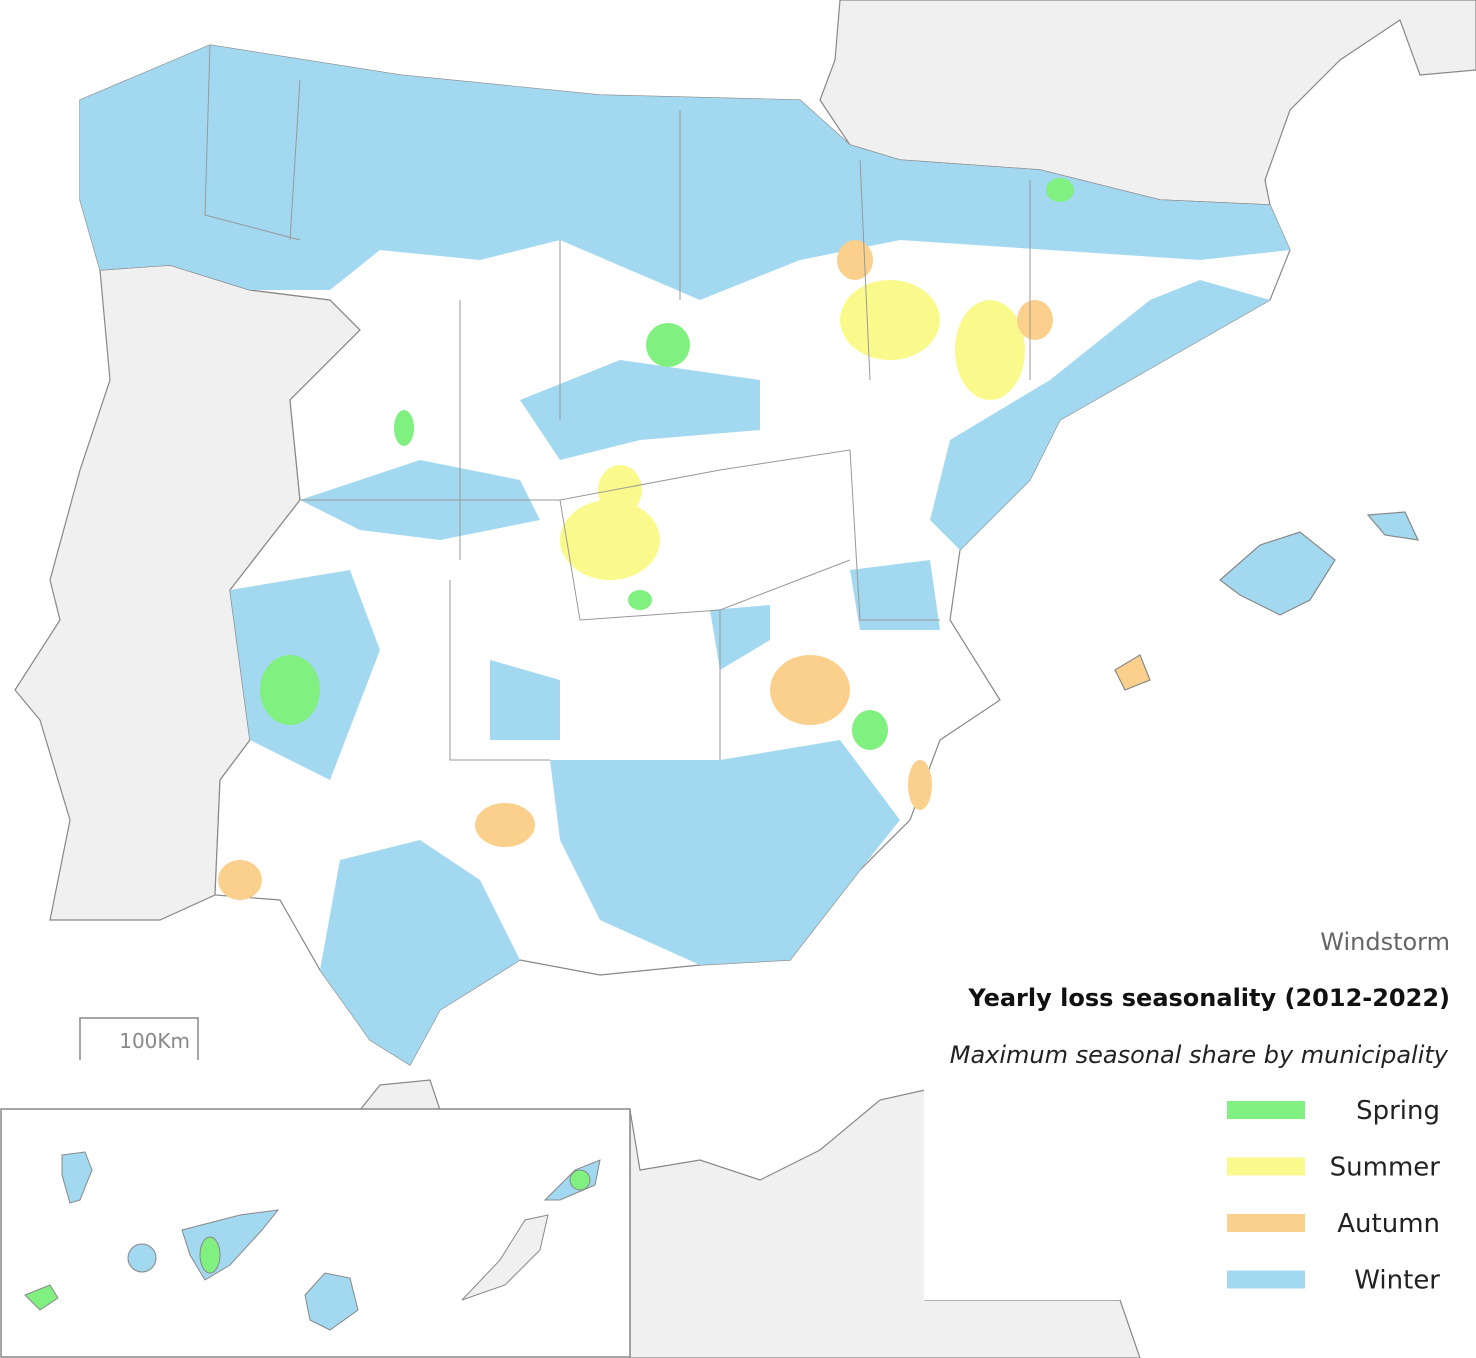 The height and width of the screenshot is (1358, 1476). Describe the element at coordinates (1208, 998) in the screenshot. I see `legend-title: Yearly loss seasonality (2012-2022)` at that location.